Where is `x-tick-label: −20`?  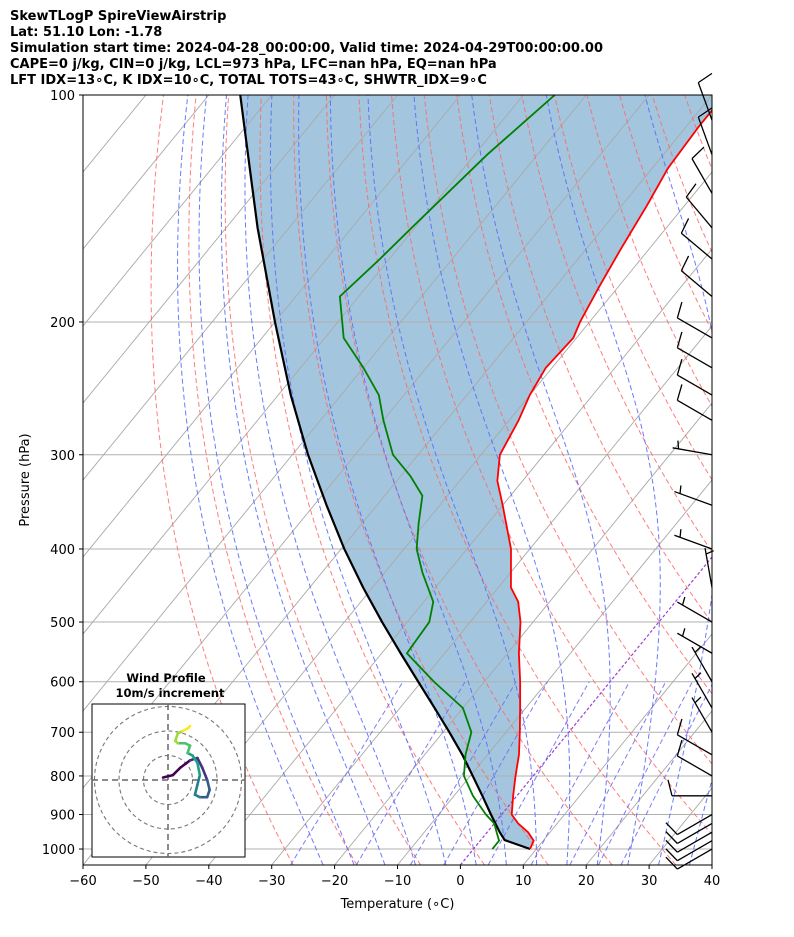 x-tick-label: −20 is located at coordinates (334, 881).